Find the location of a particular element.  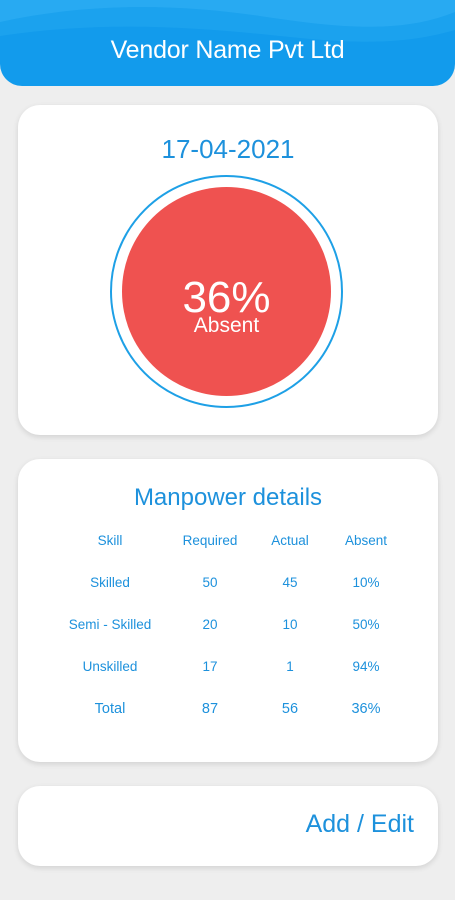

column-header-skill: Skill is located at coordinates (110, 540).